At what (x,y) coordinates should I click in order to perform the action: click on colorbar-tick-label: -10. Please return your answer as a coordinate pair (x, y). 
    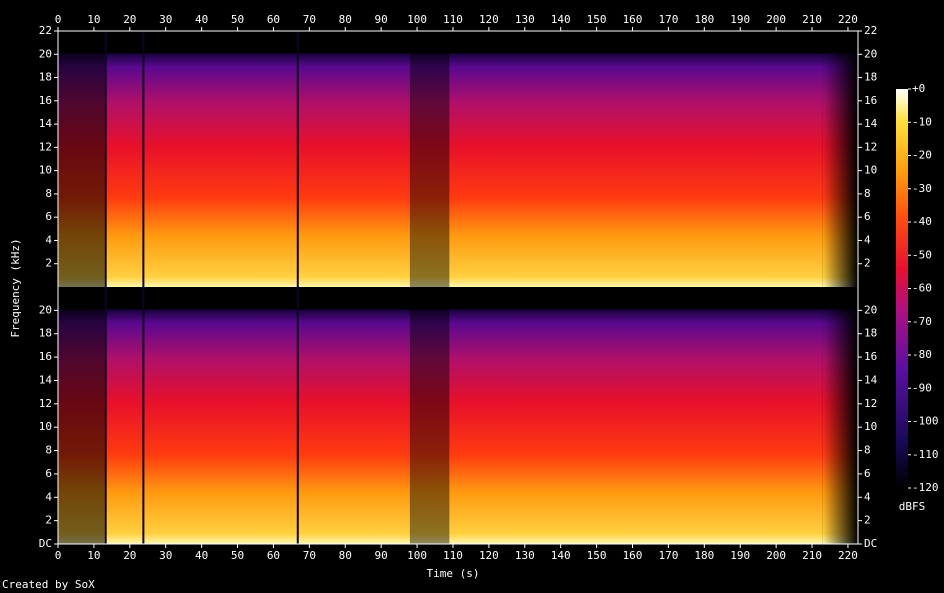
    Looking at the image, I should click on (922, 121).